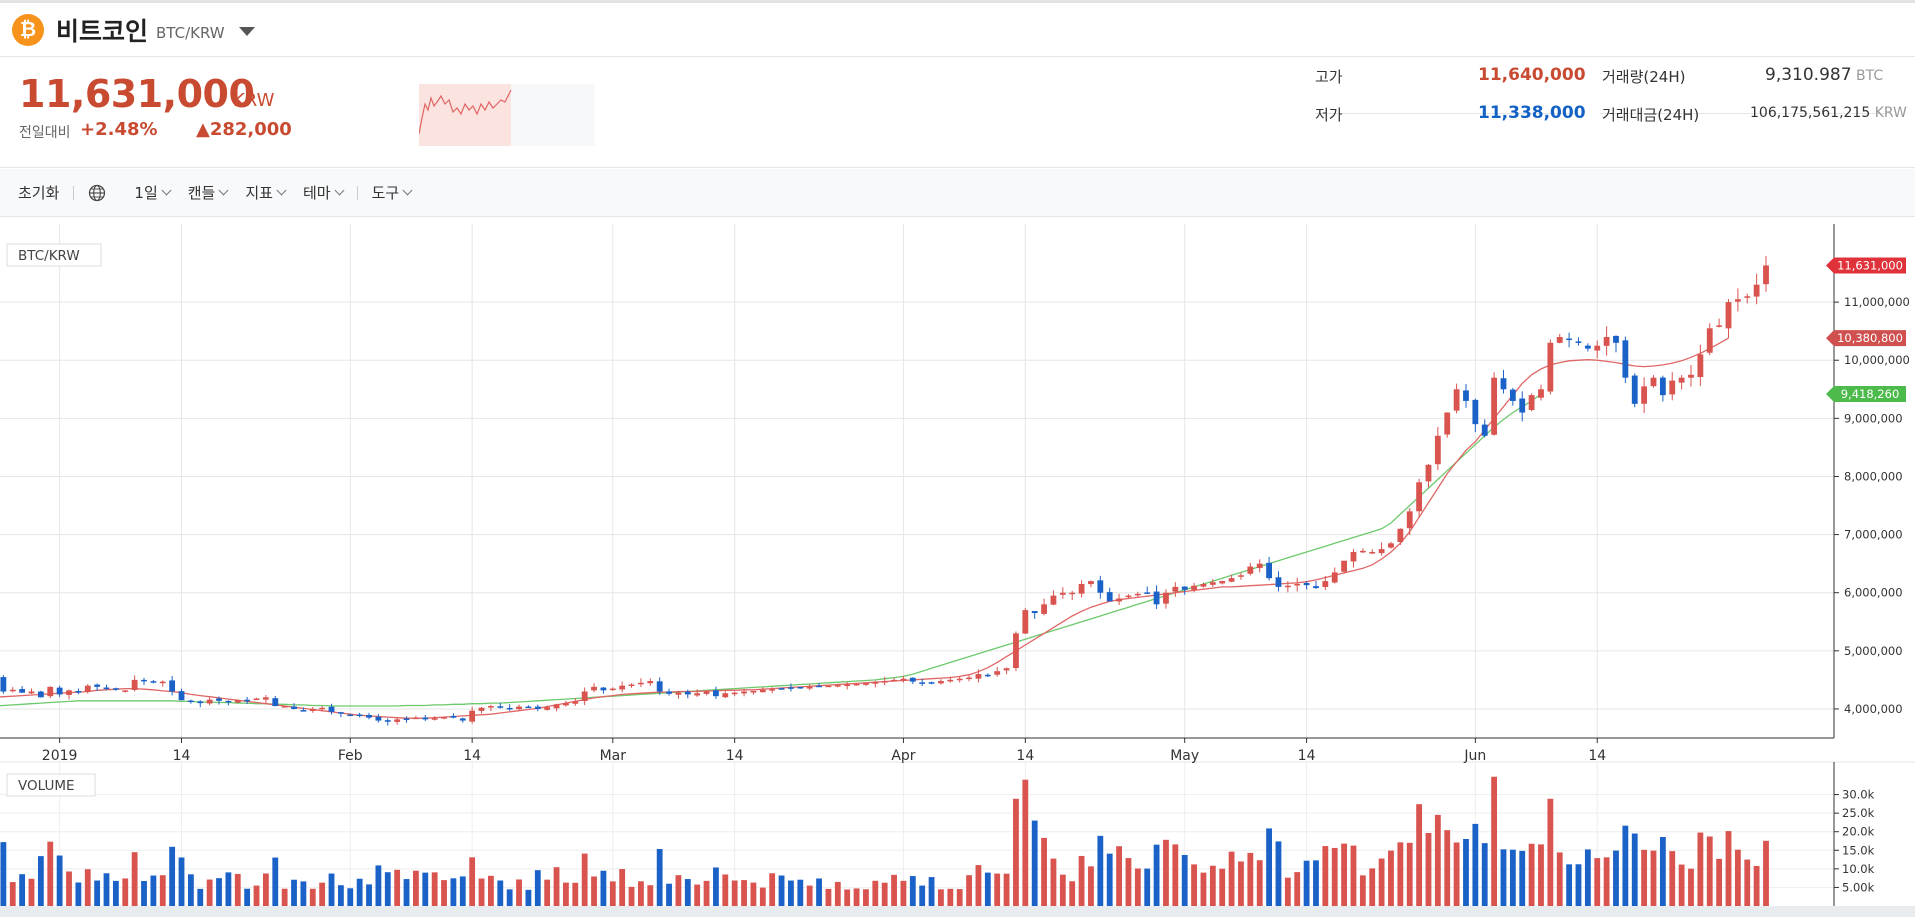 This screenshot has height=917, width=1915. Describe the element at coordinates (1873, 476) in the screenshot. I see `price-tick-label: 8,000,000` at that location.